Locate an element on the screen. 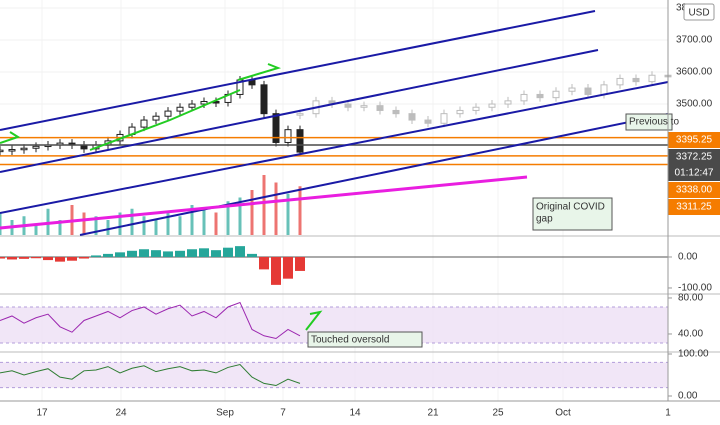 The width and height of the screenshot is (720, 425). y-tick-label: 3700.00 is located at coordinates (694, 40).